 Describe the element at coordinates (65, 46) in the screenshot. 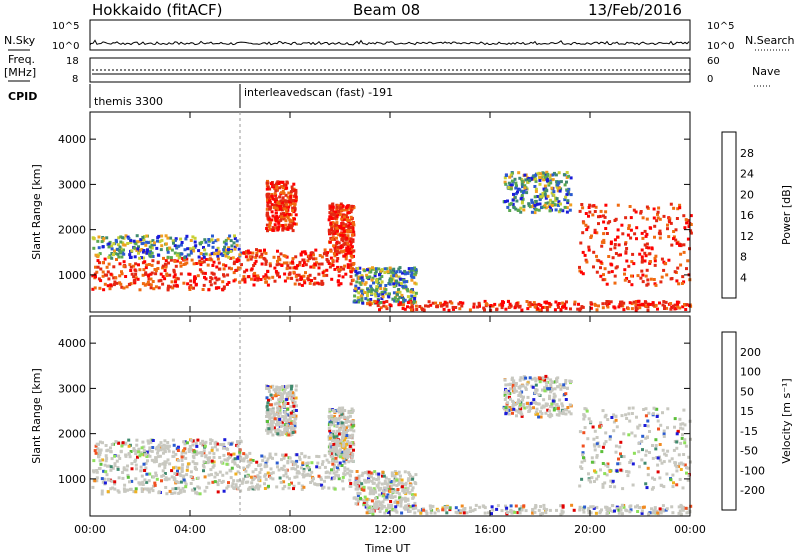

I see `noise-tick-left-bottom: 10^0` at that location.